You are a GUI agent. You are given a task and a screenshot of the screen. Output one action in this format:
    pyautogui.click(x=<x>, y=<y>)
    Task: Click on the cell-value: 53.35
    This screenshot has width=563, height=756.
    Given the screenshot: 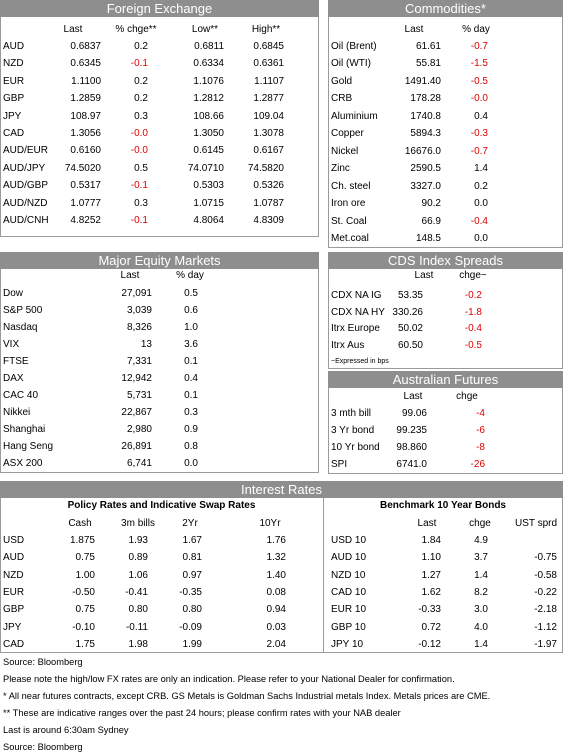 What is the action you would take?
    pyautogui.click(x=410, y=295)
    